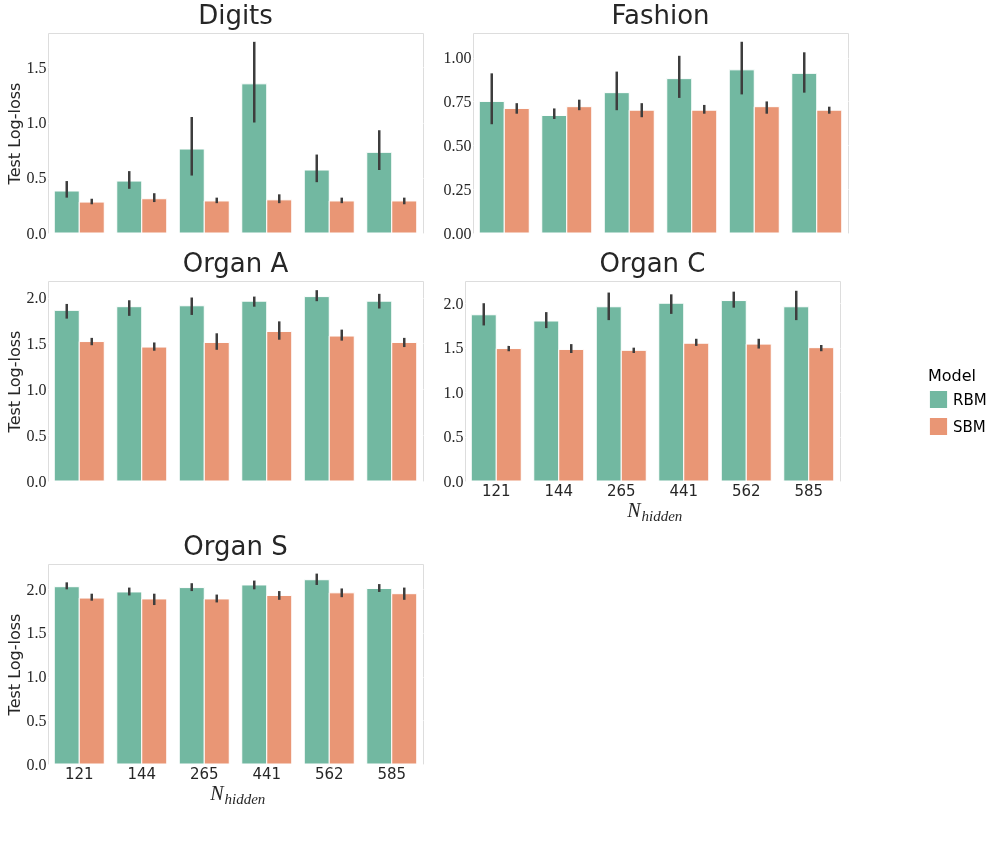 The height and width of the screenshot is (854, 1005). I want to click on y-tick-label: 1.00, so click(457, 58).